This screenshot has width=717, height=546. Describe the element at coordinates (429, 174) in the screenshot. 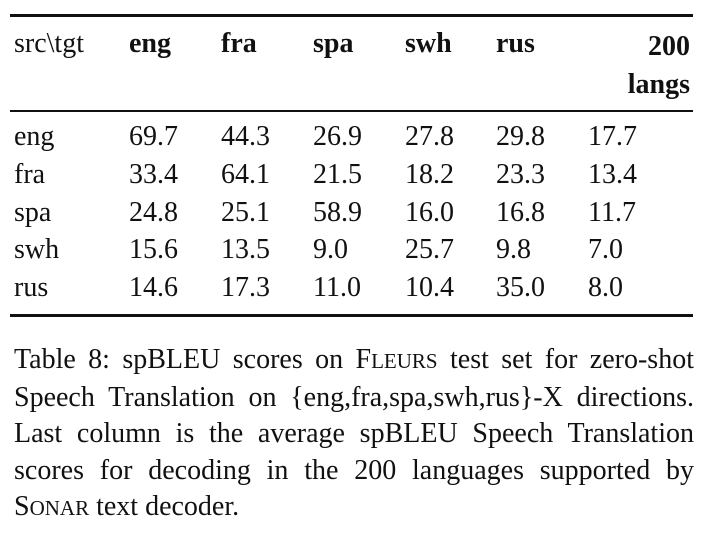

I see `table-cell: 18.2` at that location.